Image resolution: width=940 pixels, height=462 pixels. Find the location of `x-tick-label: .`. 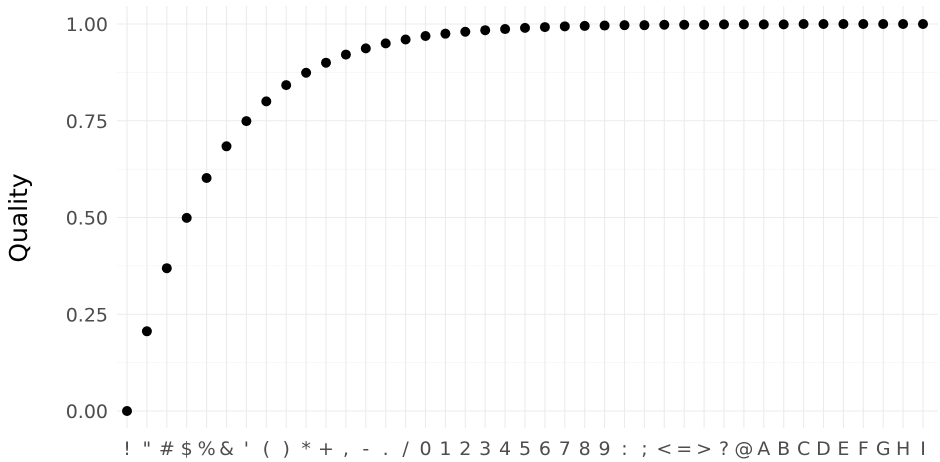

x-tick-label: . is located at coordinates (386, 449).